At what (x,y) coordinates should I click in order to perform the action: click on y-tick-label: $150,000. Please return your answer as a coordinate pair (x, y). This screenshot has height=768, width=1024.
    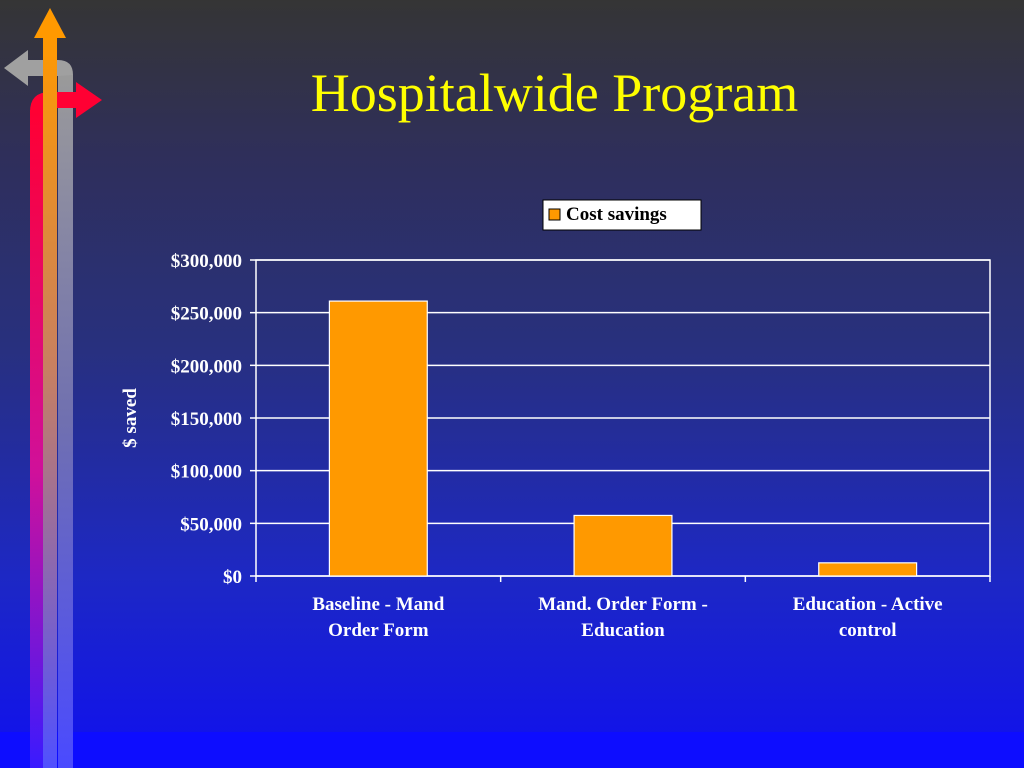
    Looking at the image, I should click on (206, 419).